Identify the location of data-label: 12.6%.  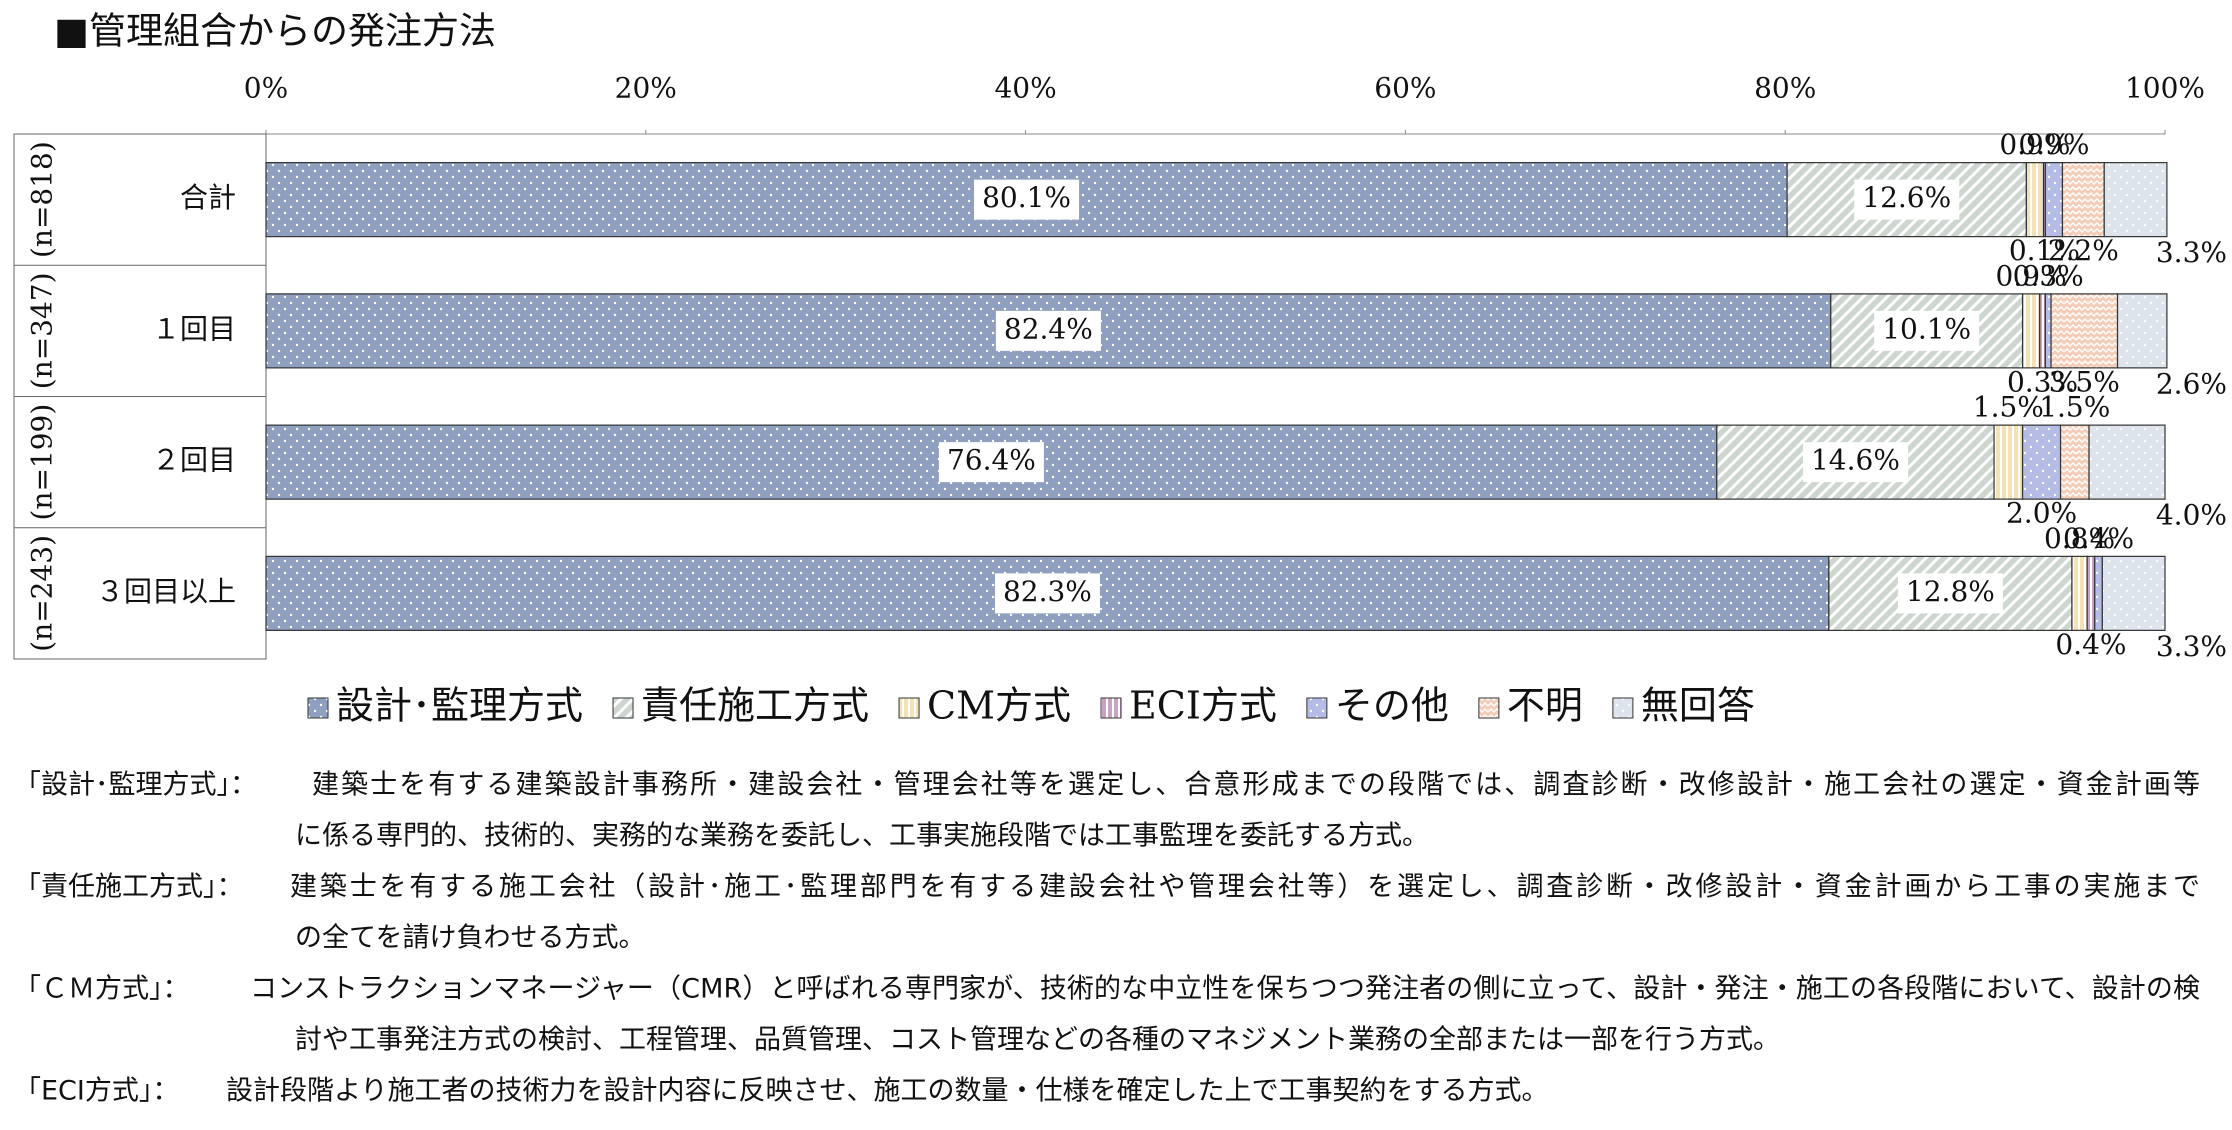
(1906, 197).